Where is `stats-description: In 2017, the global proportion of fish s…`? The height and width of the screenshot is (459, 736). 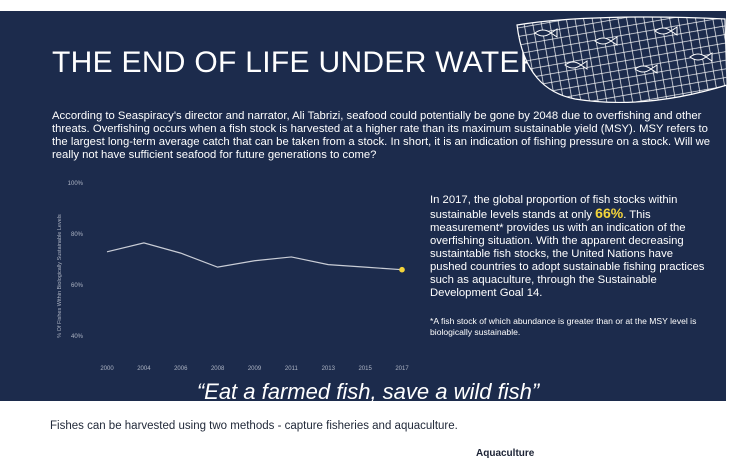 stats-description: In 2017, the global proportion of fish s… is located at coordinates (567, 266).